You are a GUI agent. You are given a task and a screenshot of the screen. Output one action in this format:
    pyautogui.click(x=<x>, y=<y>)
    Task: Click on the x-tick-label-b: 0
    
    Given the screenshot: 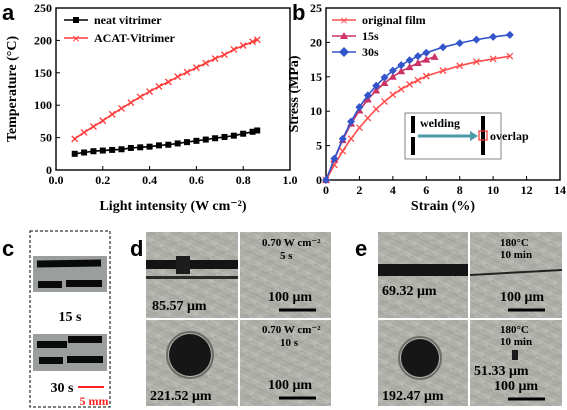 What is the action you would take?
    pyautogui.click(x=326, y=190)
    